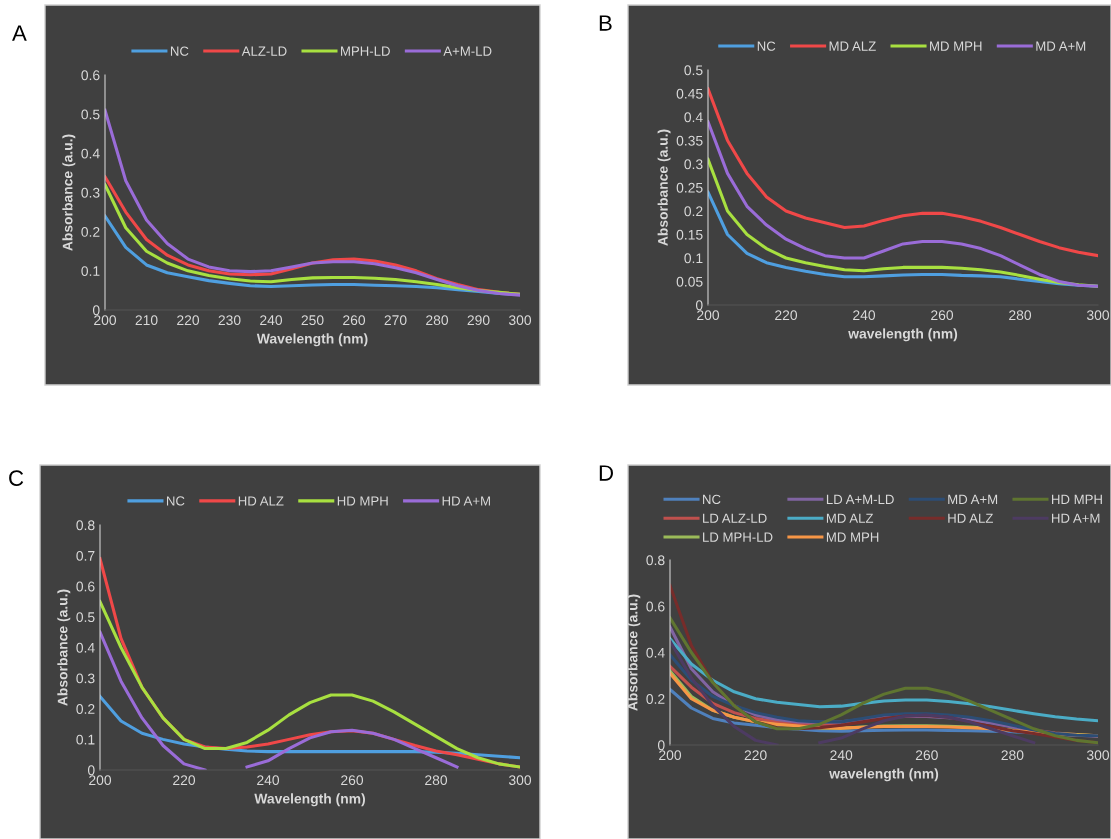 The width and height of the screenshot is (1111, 839). Describe the element at coordinates (16, 478) in the screenshot. I see `chart-title: C` at that location.